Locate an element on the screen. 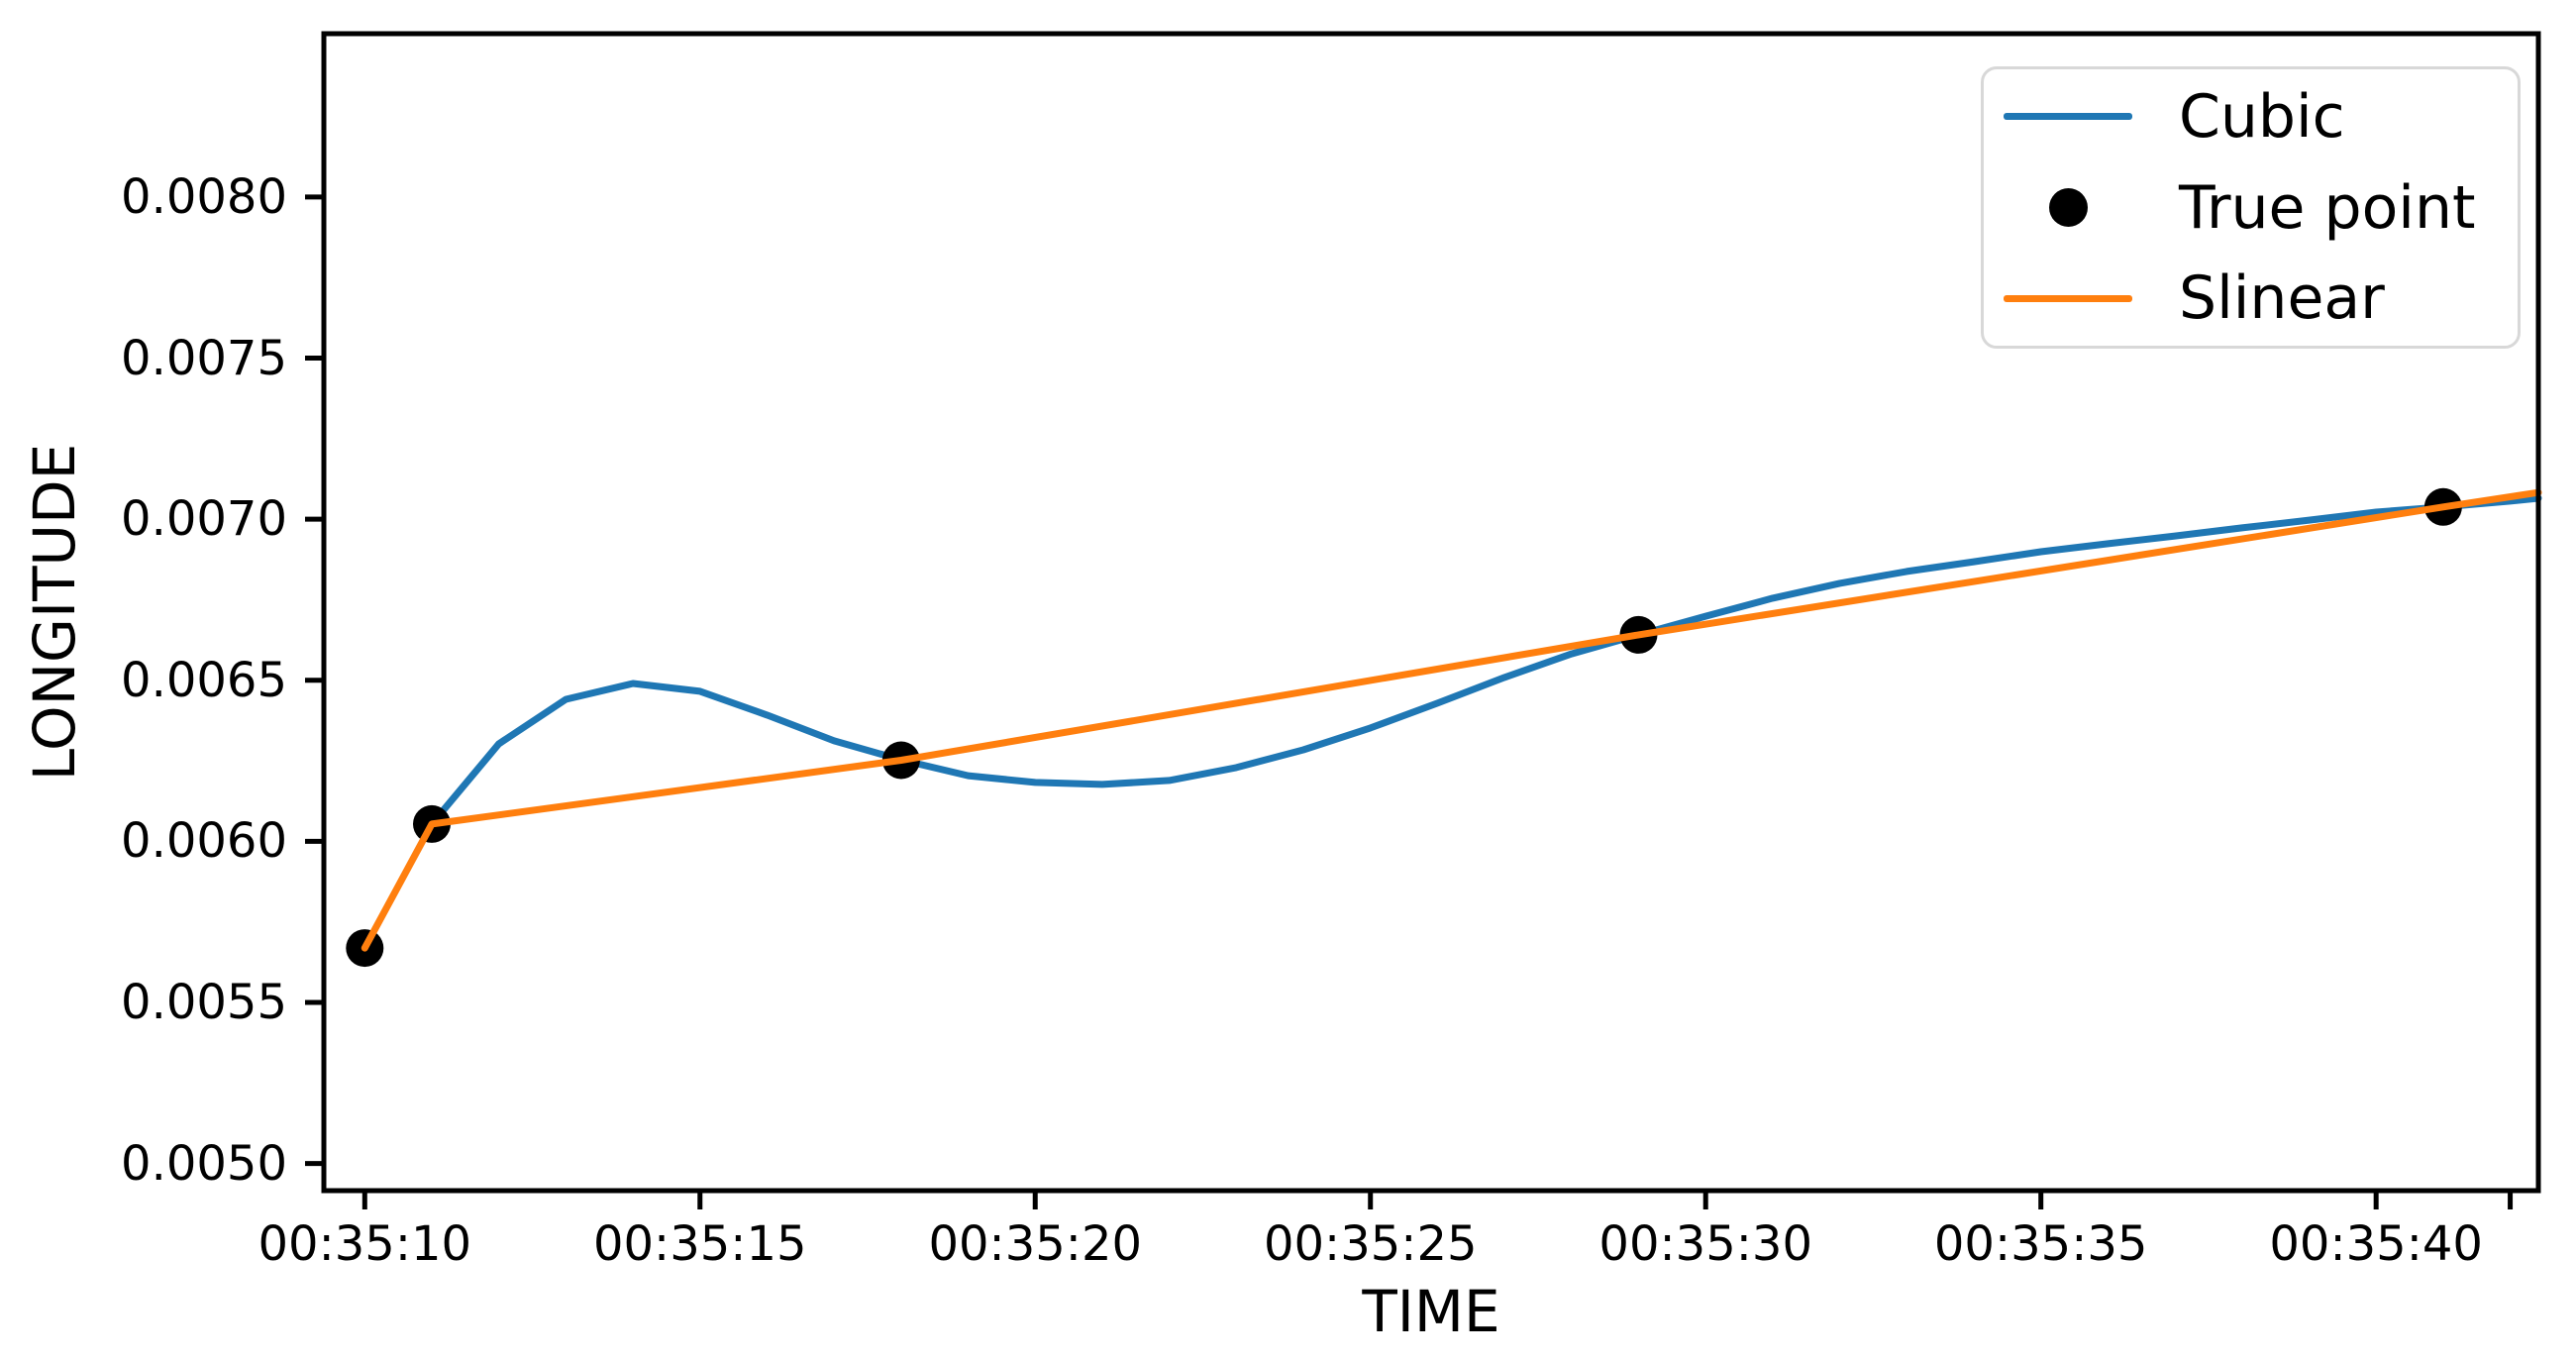  true-point-marker-swatch-icon is located at coordinates (2068, 207).